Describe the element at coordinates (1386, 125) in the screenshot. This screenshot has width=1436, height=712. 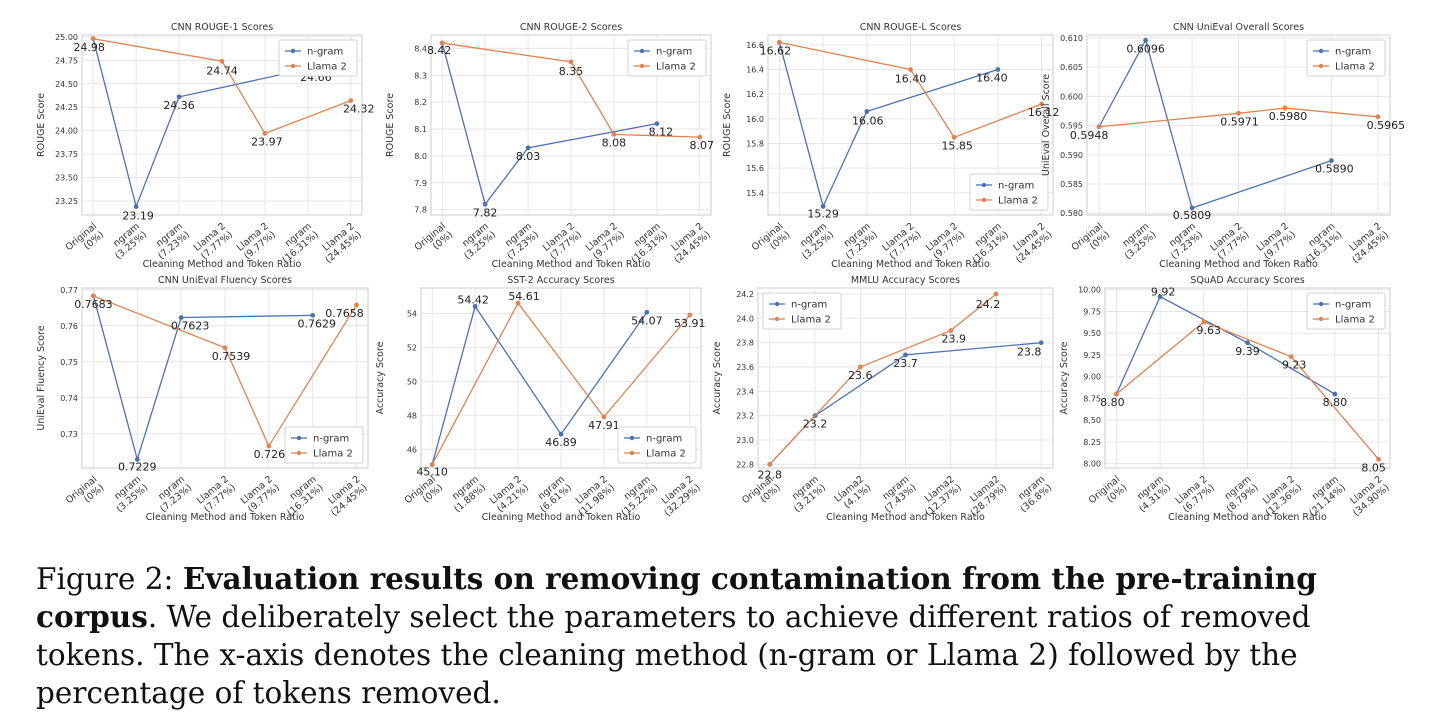
I see `data-label: 0.5965` at that location.